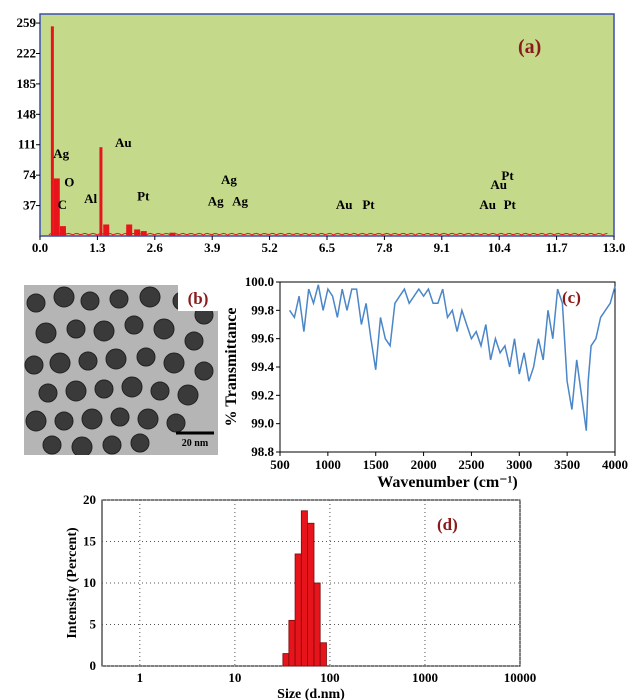  I want to click on x-tick-label: 10, so click(234, 677).